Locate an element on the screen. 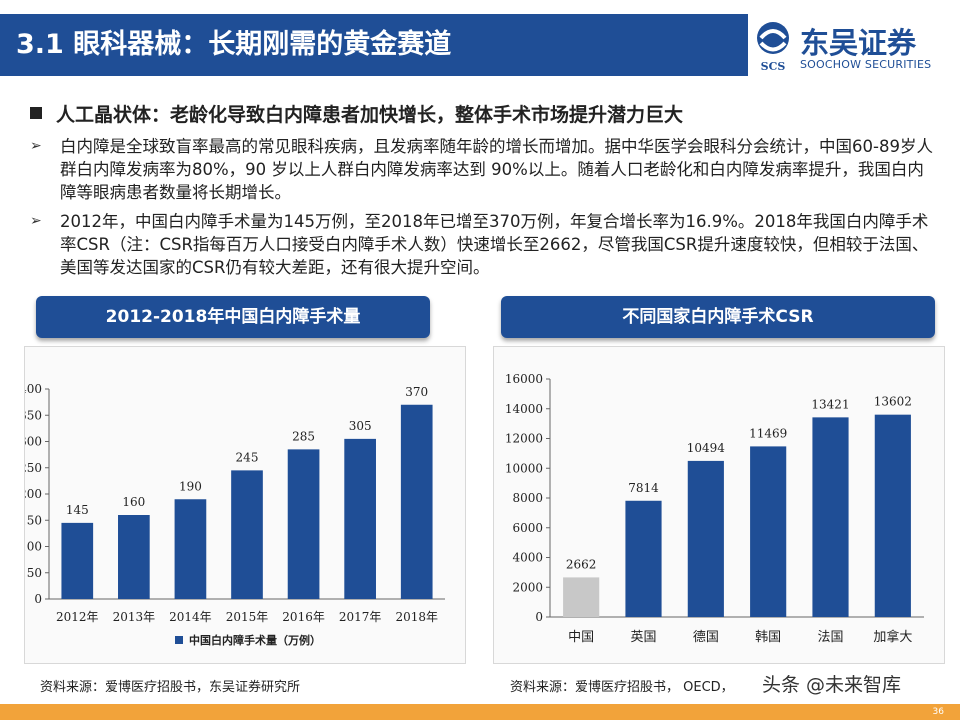 The width and height of the screenshot is (960, 720). legend-swatch is located at coordinates (179, 640).